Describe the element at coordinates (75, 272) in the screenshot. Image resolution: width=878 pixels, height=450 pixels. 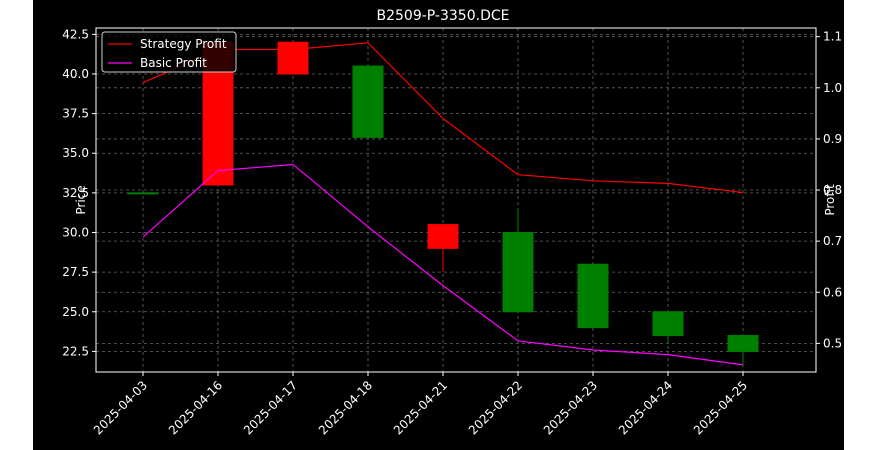
I see `y-tick-label: 27.5` at that location.